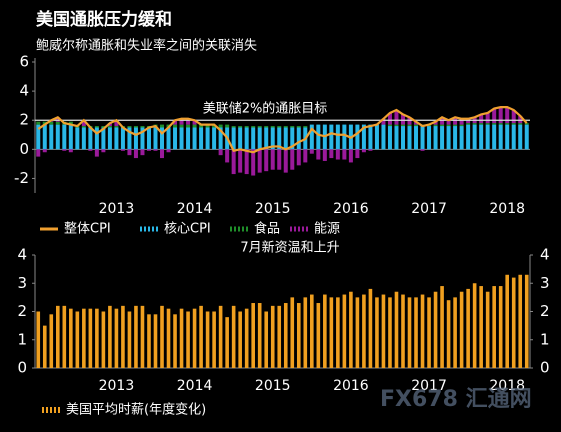 The width and height of the screenshot is (561, 432). Describe the element at coordinates (545, 311) in the screenshot. I see `y2-tick-label: 2` at that location.